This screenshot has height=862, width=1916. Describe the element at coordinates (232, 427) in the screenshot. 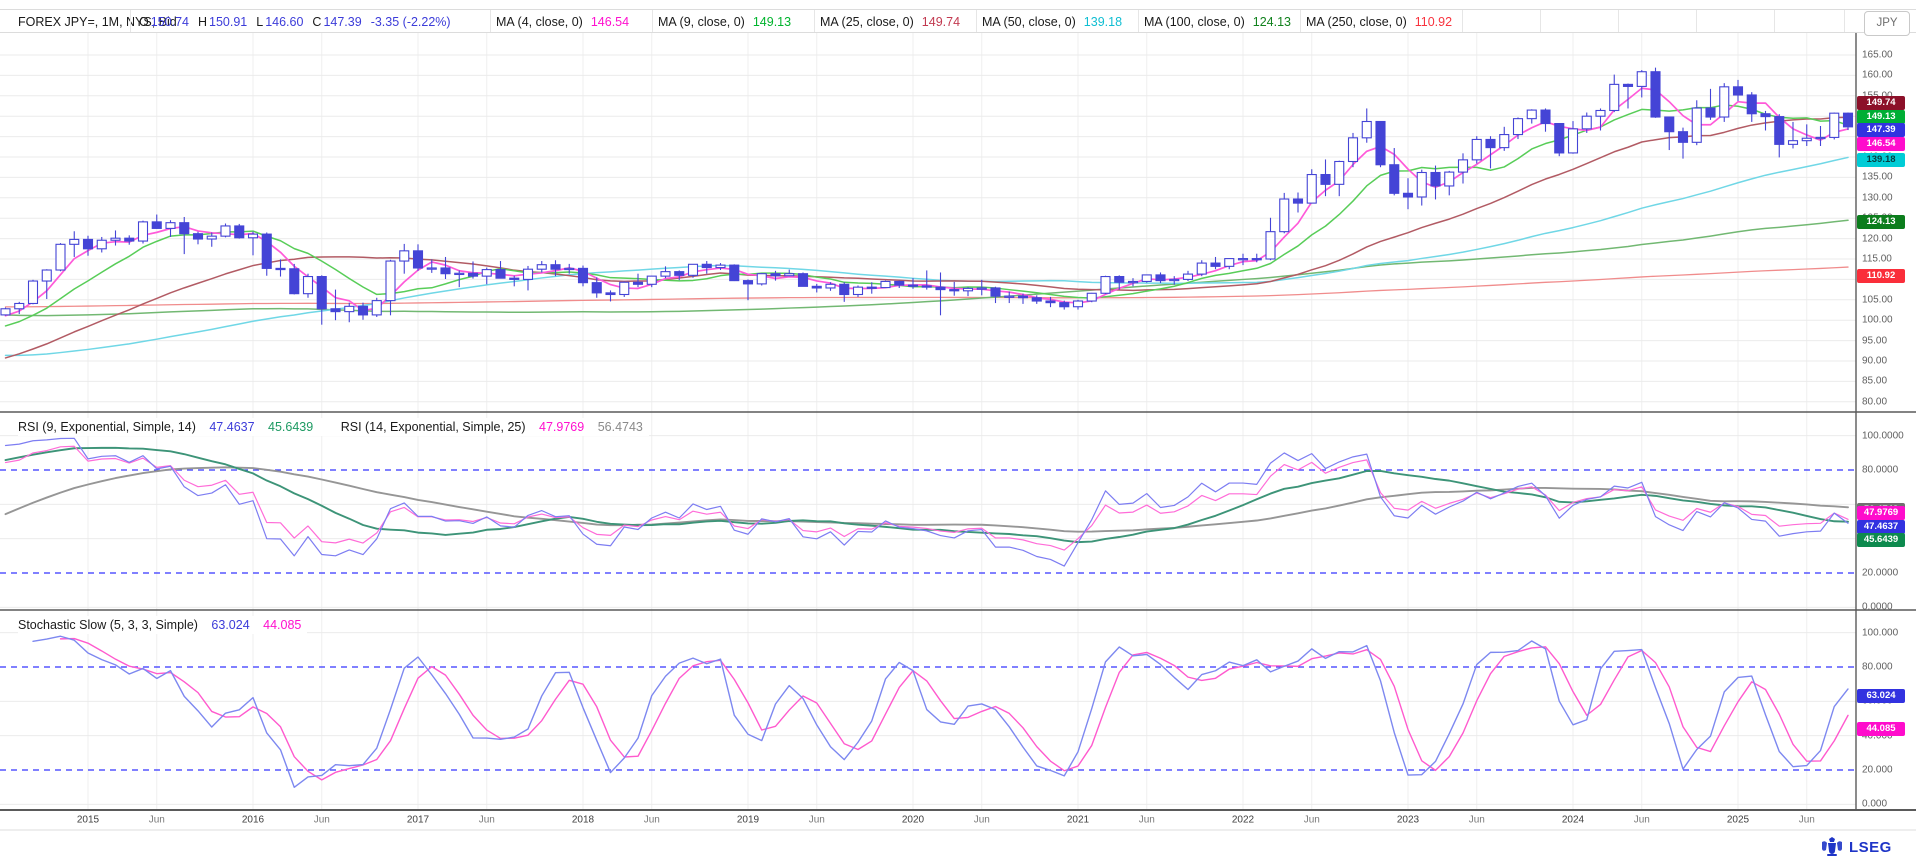

I see `rsi-value-1: 47.4637` at that location.